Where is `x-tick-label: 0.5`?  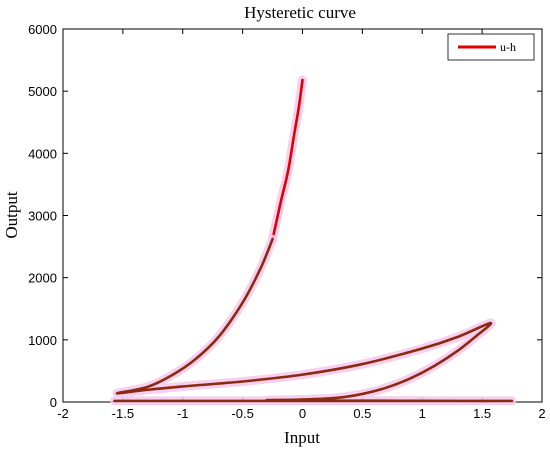
x-tick-label: 0.5 is located at coordinates (362, 413).